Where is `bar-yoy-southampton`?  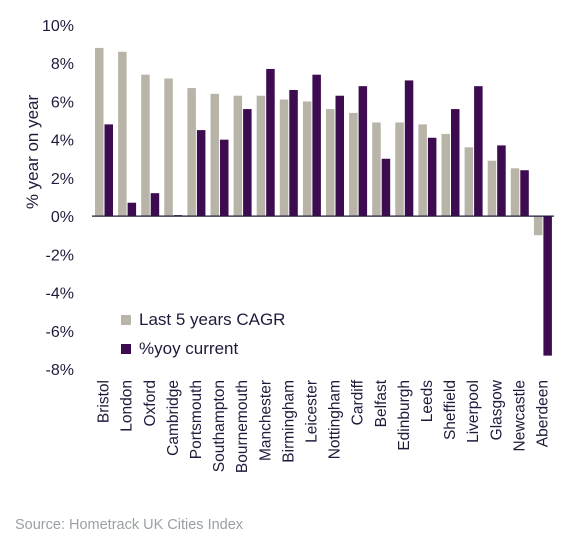 bar-yoy-southampton is located at coordinates (224, 178).